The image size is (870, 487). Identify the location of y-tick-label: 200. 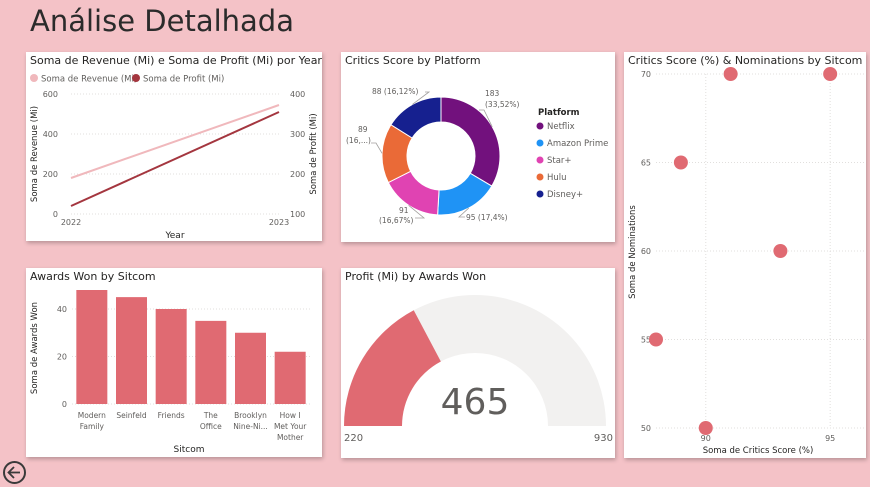
(50, 174).